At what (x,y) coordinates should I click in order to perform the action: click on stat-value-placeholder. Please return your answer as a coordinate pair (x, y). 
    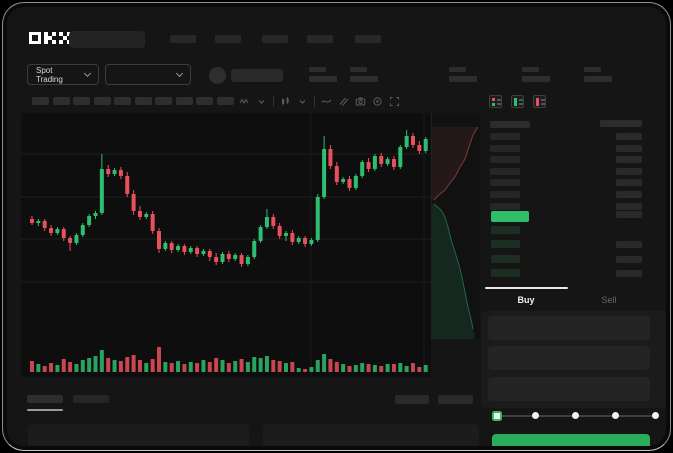
    Looking at the image, I should click on (323, 79).